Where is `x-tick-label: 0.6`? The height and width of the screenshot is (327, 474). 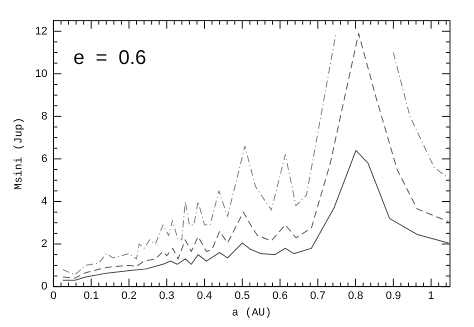 x-tick-label: 0.6 is located at coordinates (280, 296).